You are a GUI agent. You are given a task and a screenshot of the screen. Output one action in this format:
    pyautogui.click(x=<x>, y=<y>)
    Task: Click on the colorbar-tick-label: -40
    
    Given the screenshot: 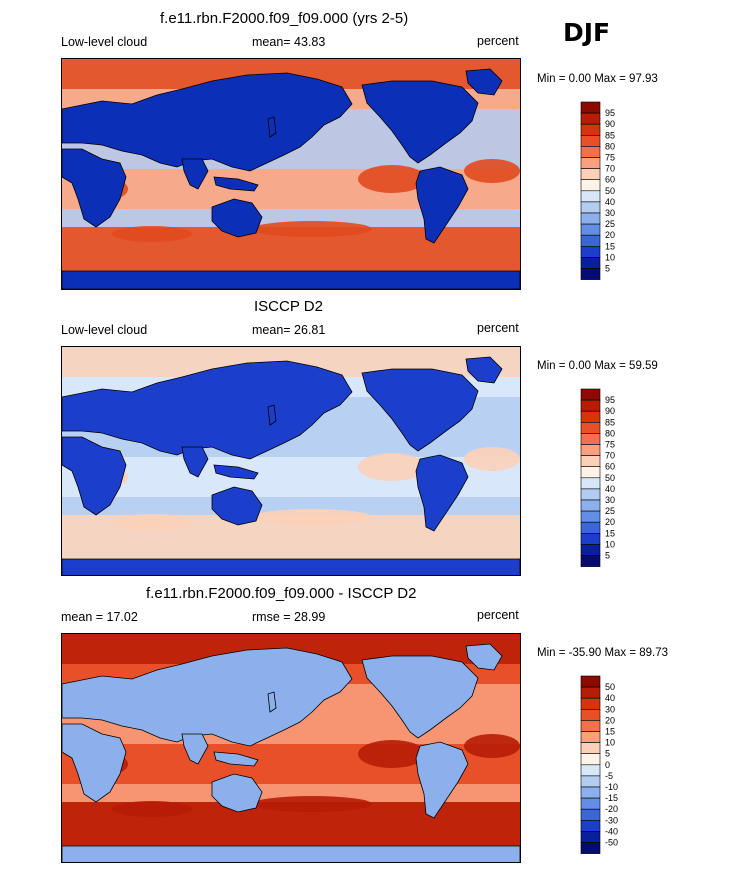 What is the action you would take?
    pyautogui.click(x=611, y=831)
    